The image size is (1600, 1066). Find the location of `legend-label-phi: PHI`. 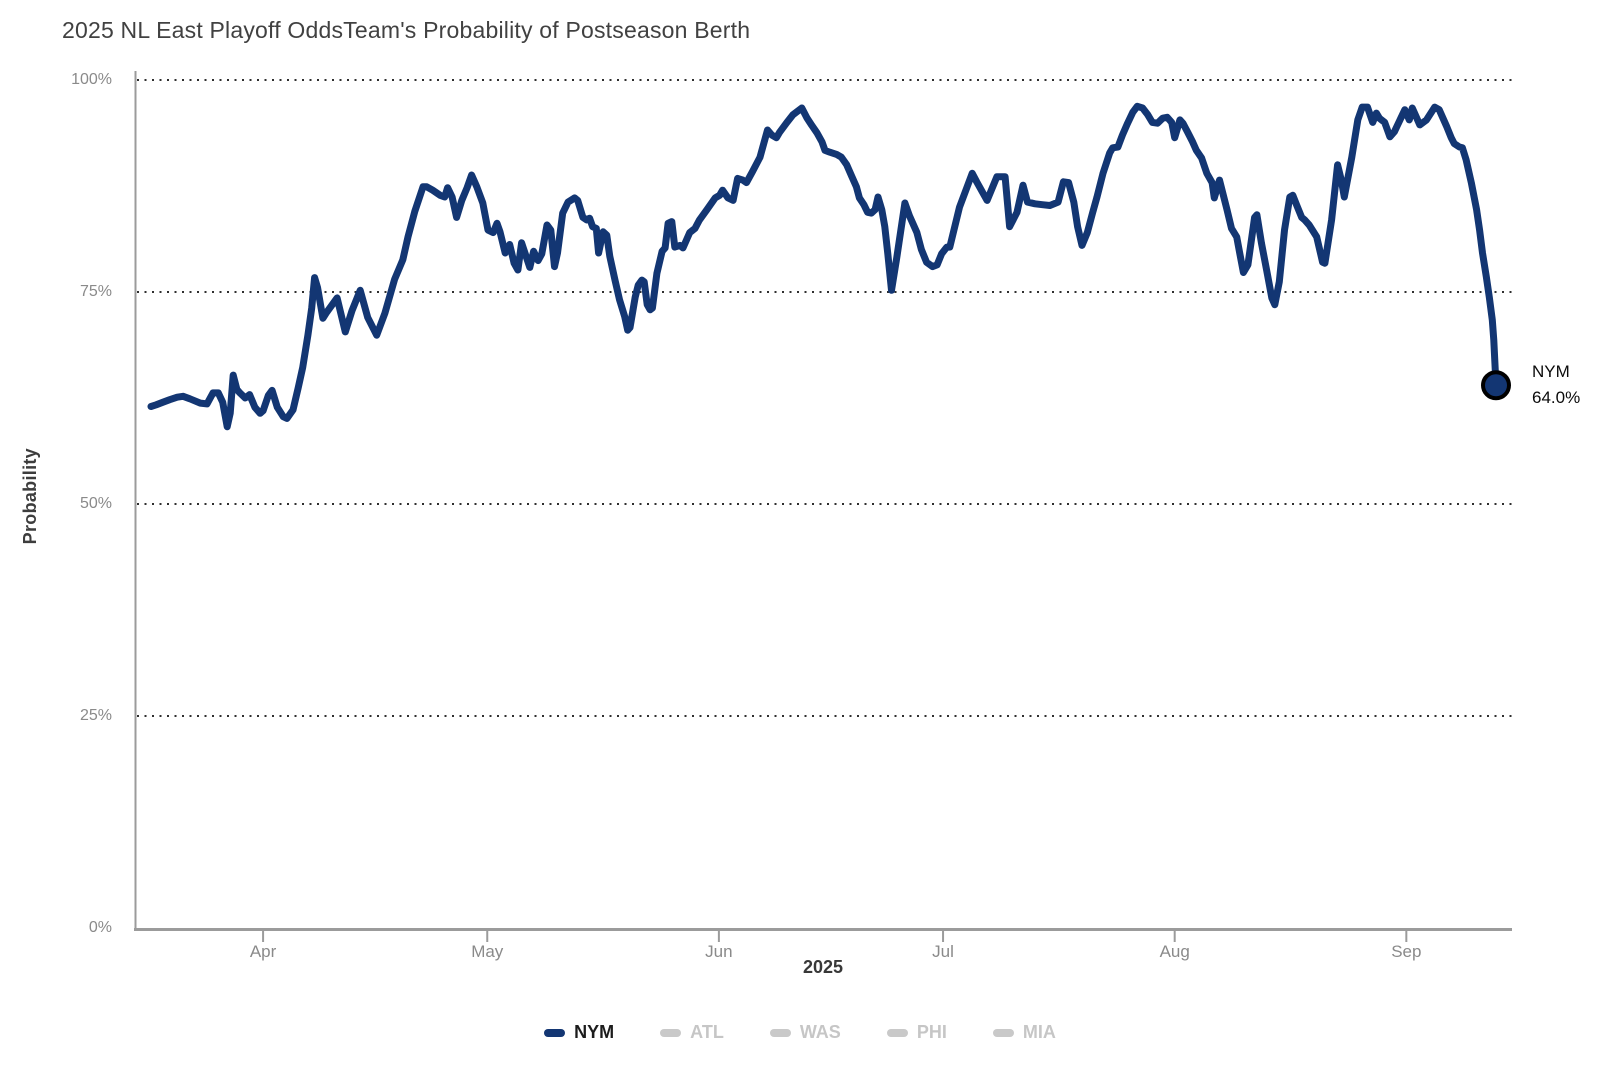

legend-label-phi: PHI is located at coordinates (931, 1032).